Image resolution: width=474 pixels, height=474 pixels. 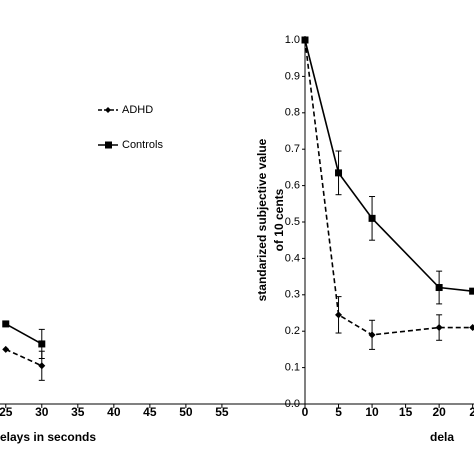 What do you see at coordinates (42, 412) in the screenshot?
I see `x-tick-label: 30` at bounding box center [42, 412].